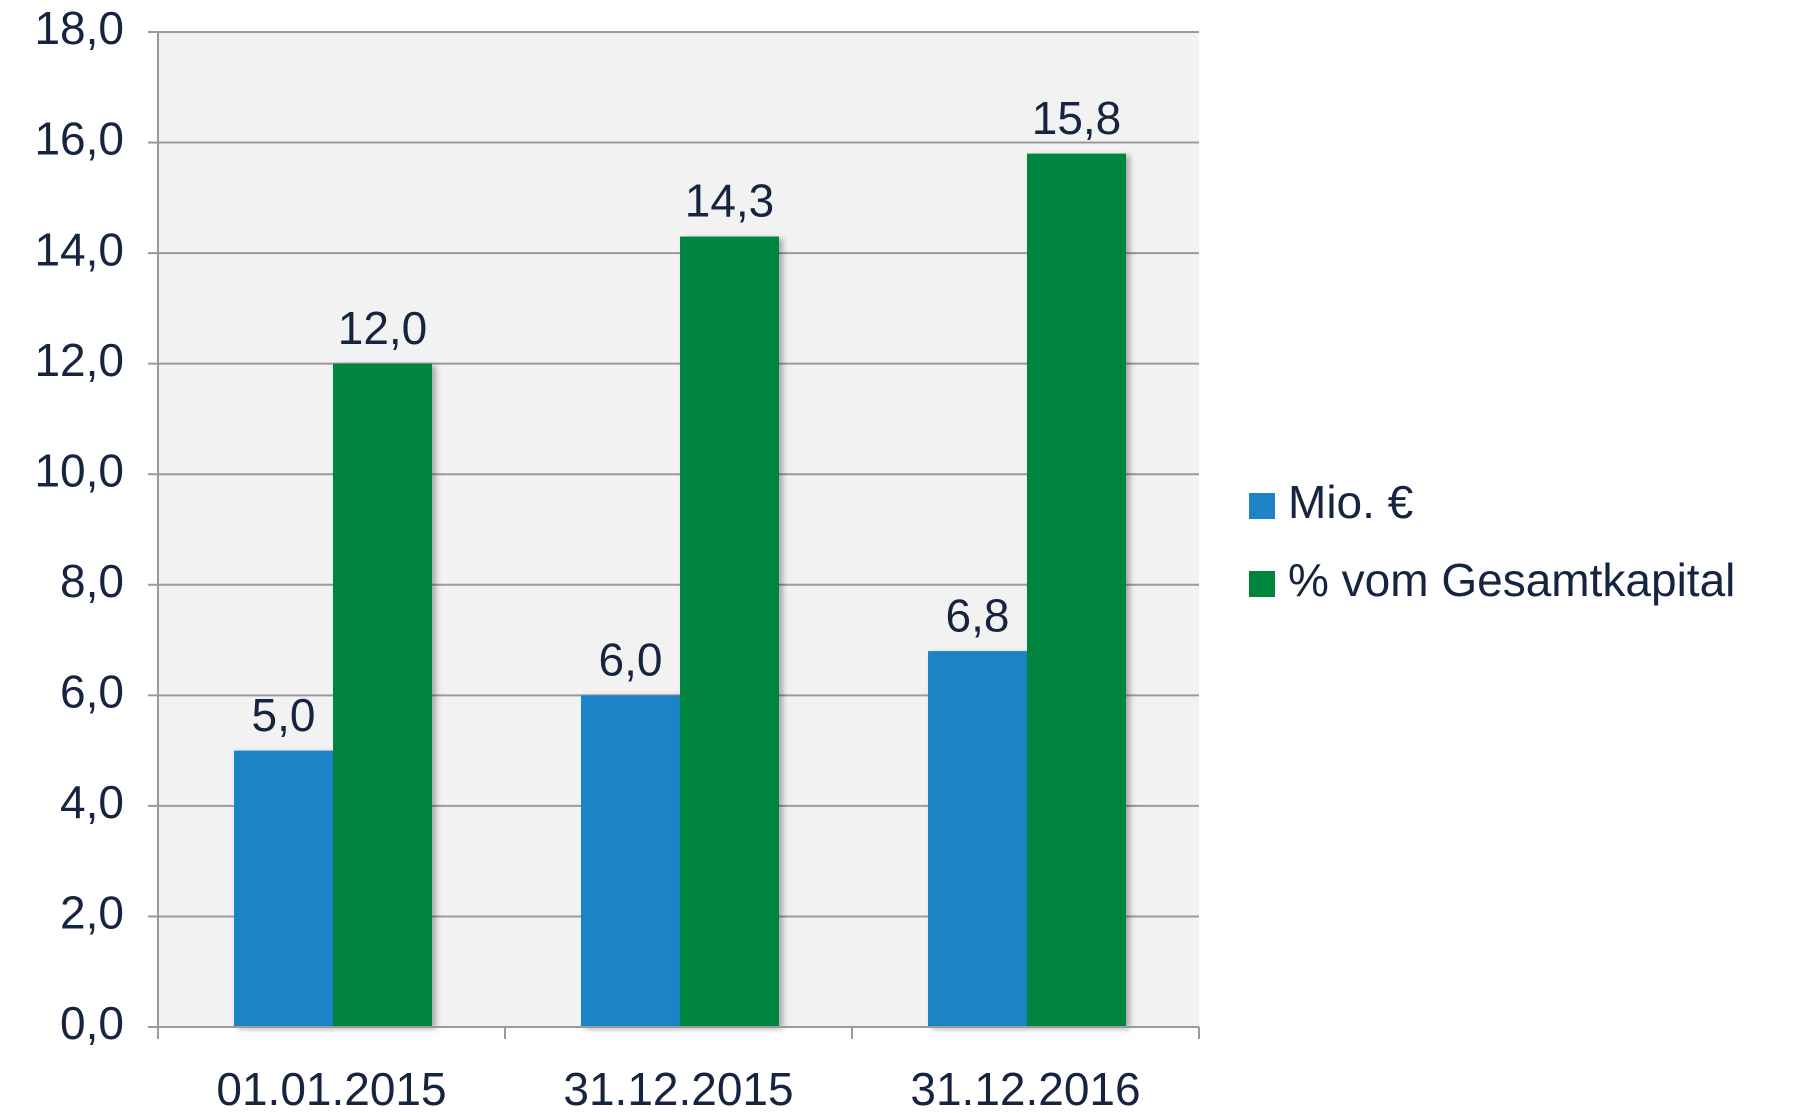 The image size is (1812, 1113). I want to click on legend-label: Mio. €, so click(1350, 502).